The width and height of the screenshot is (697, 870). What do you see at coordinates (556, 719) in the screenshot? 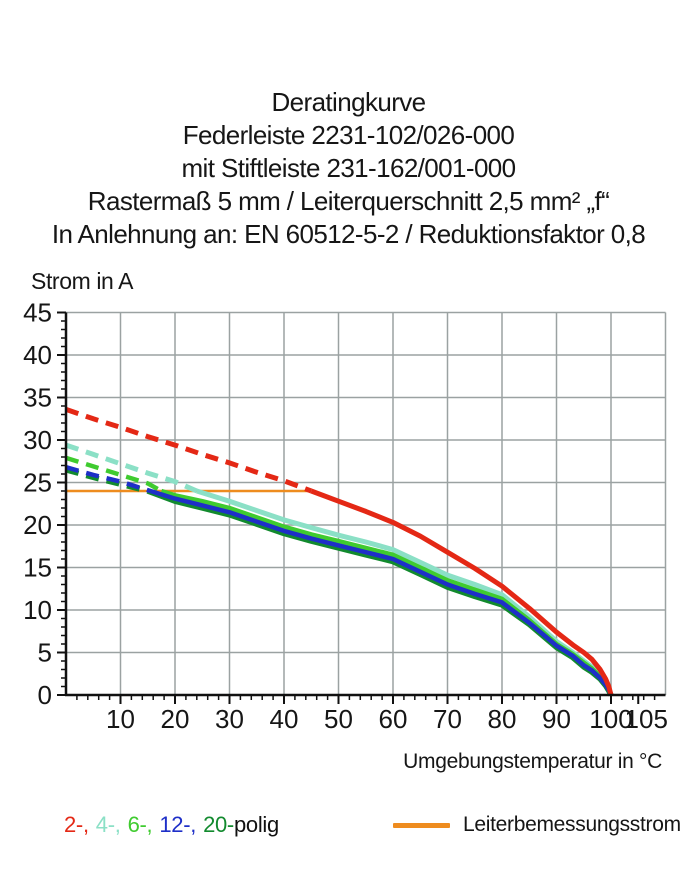
I see `x-tick-label: 90` at bounding box center [556, 719].